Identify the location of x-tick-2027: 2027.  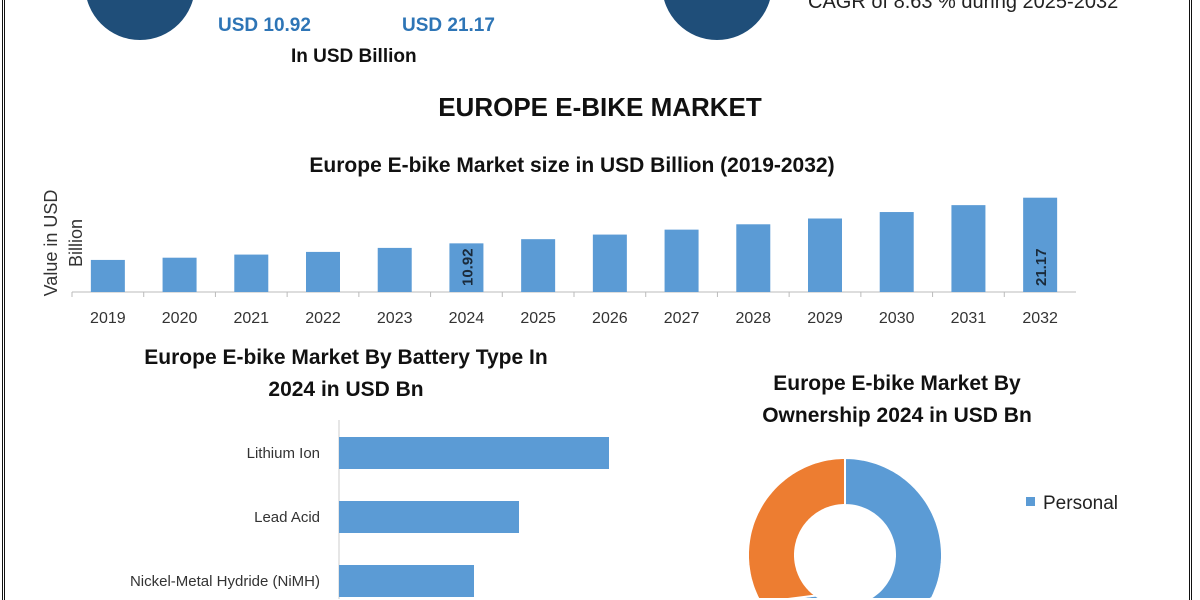
(682, 318).